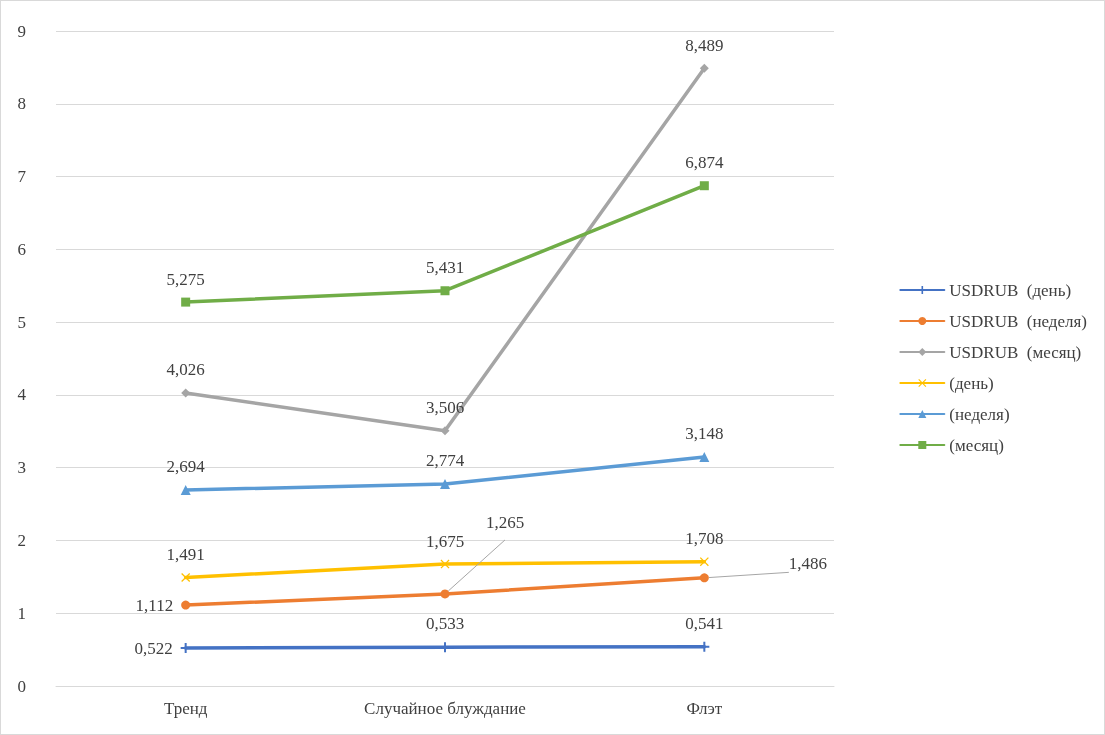  I want to click on y-tick-label: 1, so click(21, 613).